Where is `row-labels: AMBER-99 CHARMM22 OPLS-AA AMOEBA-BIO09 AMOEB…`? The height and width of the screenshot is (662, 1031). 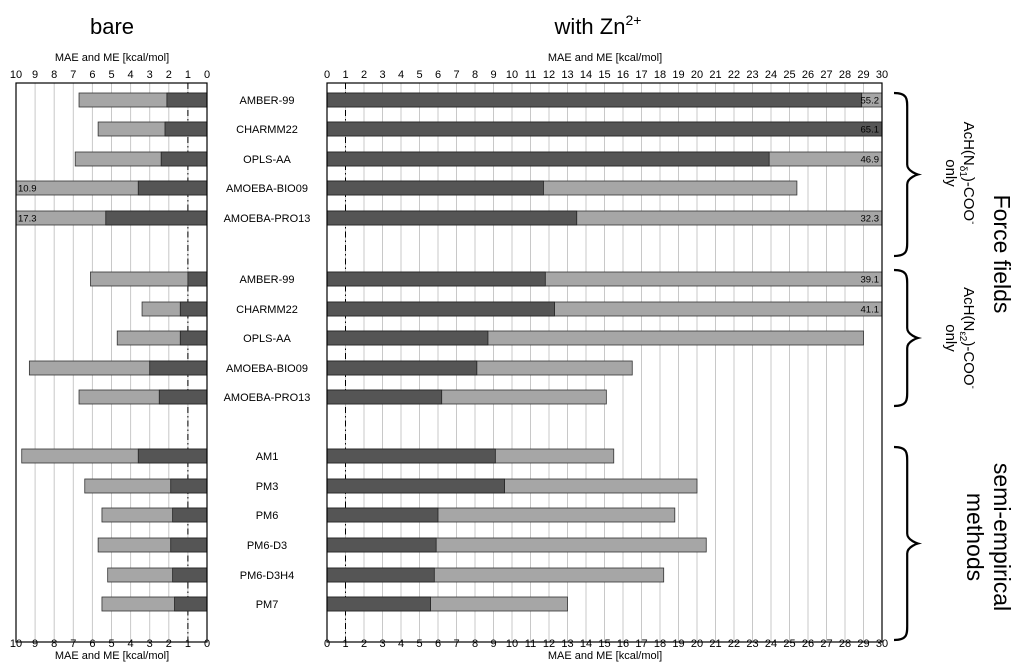 row-labels: AMBER-99 CHARMM22 OPLS-AA AMOEBA-BIO09 AMOEB… is located at coordinates (267, 353).